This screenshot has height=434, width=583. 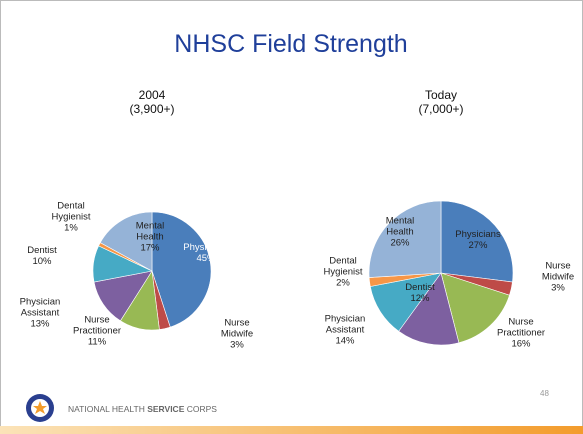 What do you see at coordinates (206, 258) in the screenshot?
I see `slice-value: 45%` at bounding box center [206, 258].